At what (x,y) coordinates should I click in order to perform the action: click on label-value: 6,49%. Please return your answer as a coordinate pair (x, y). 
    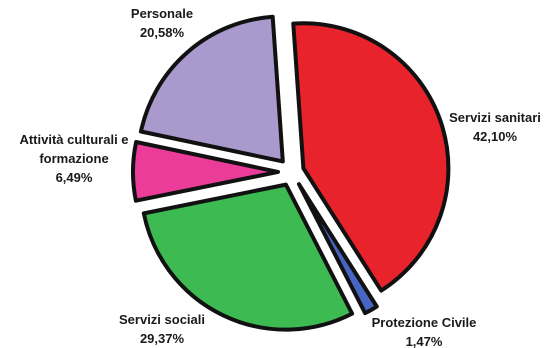
    Looking at the image, I should click on (74, 177).